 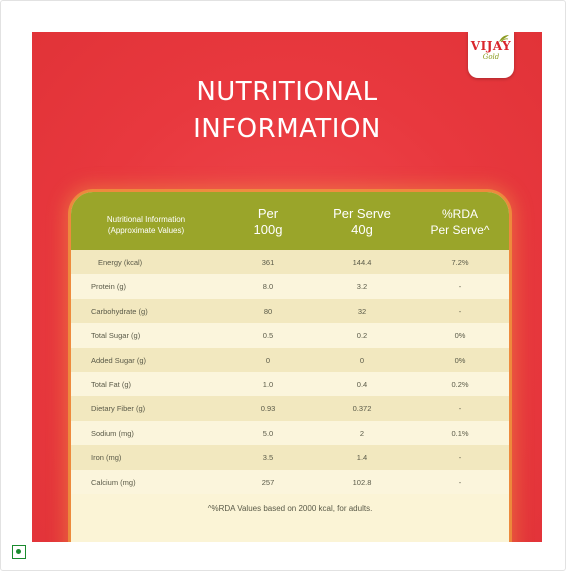 I want to click on brand-logo: VIJAY Gold, so click(x=491, y=55).